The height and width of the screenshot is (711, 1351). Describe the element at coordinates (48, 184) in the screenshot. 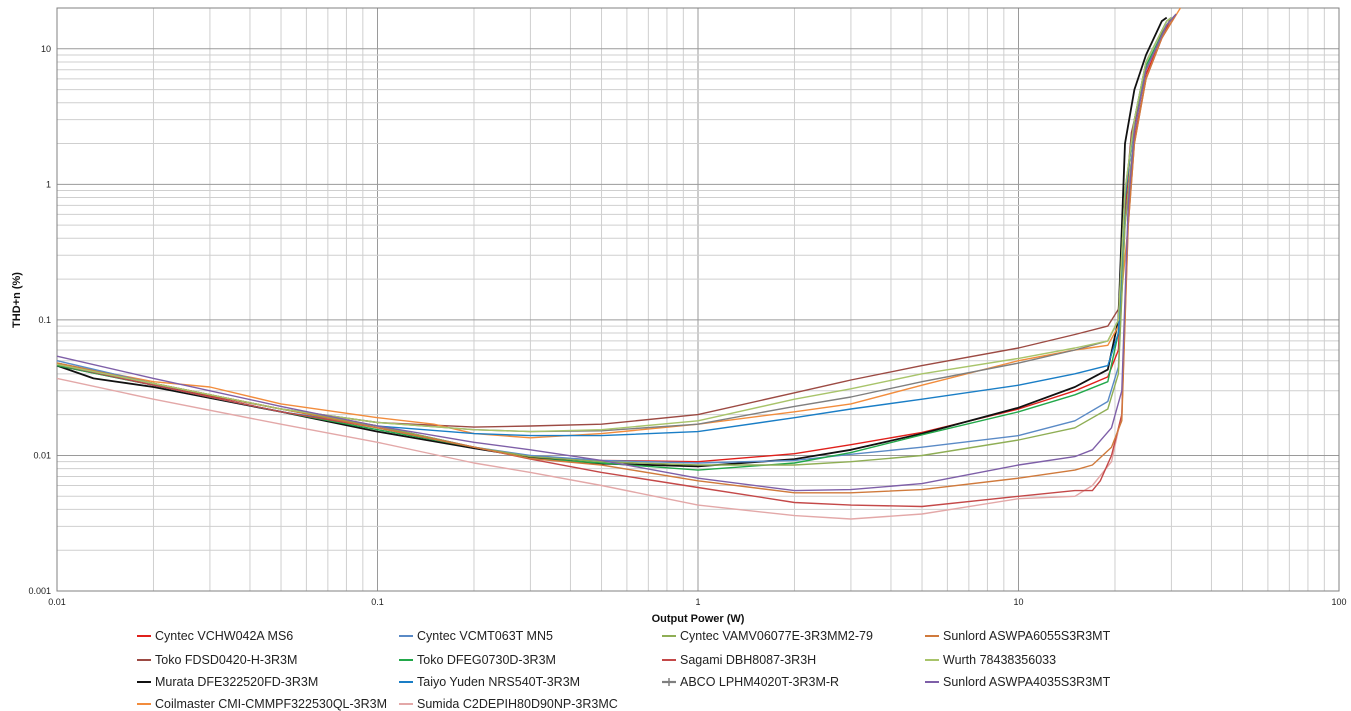

I see `y-tick-label: 1` at that location.